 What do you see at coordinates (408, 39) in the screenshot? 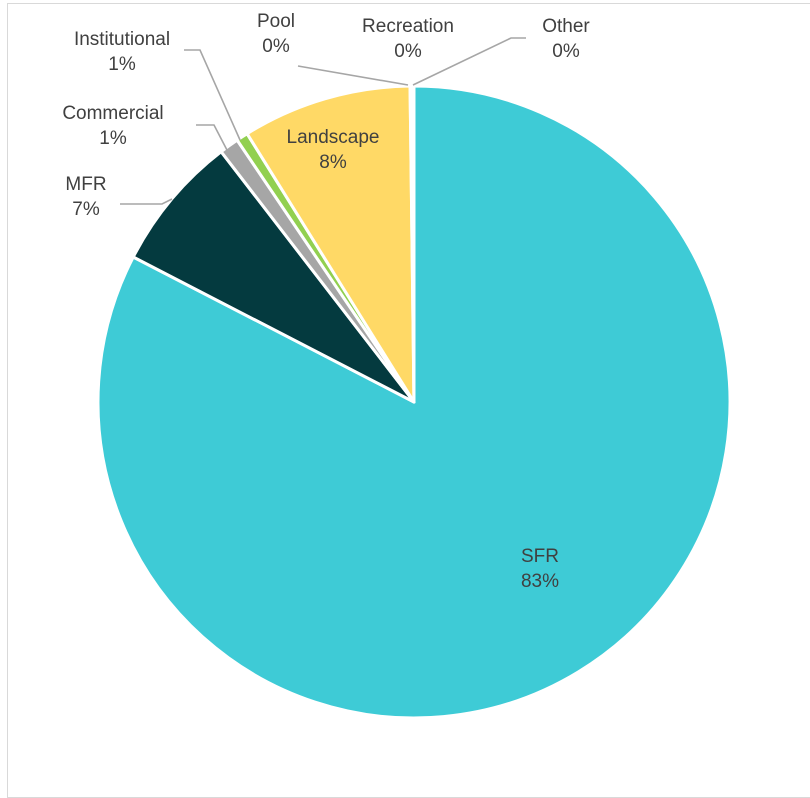
I see `slice-label-recreation: Recreation 0%` at bounding box center [408, 39].